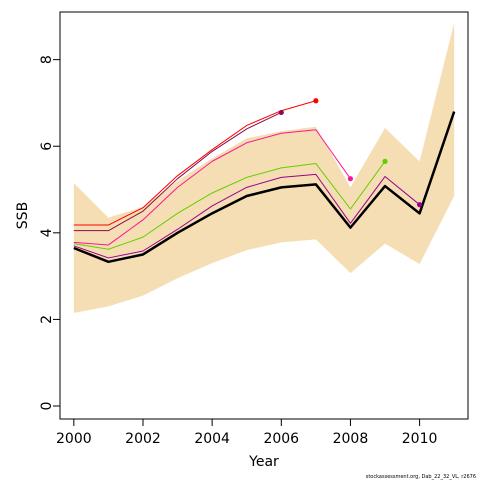 The image size is (480, 480). I want to click on x-tick-label: 2008, so click(351, 439).